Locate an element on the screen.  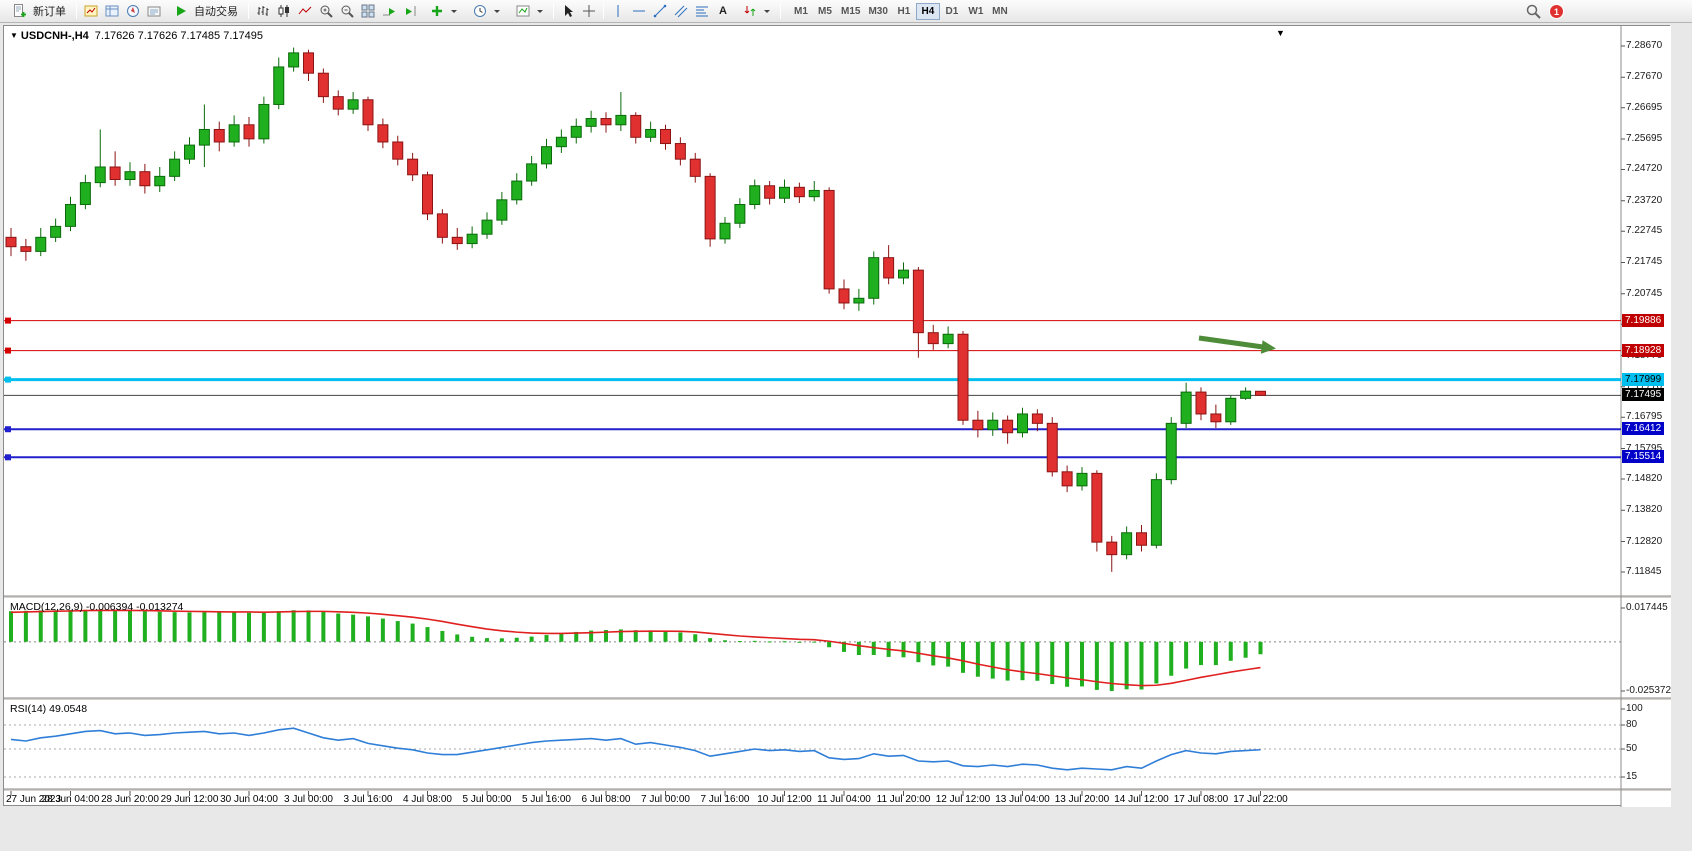
vertical-line-icon is located at coordinates (618, 11).